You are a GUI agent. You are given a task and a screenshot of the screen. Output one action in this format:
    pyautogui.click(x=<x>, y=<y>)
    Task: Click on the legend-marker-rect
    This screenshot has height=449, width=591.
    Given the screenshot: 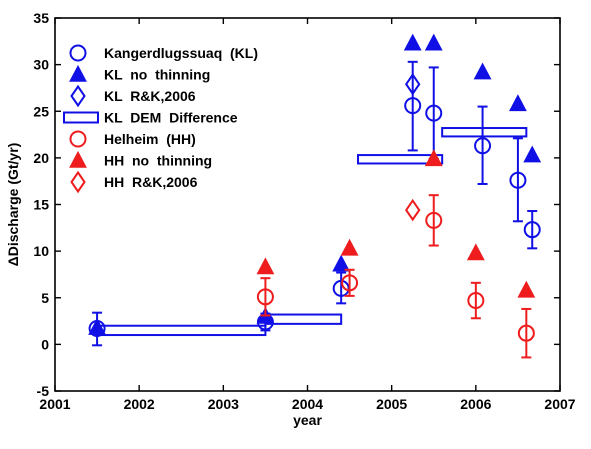 What is the action you would take?
    pyautogui.click(x=81, y=117)
    